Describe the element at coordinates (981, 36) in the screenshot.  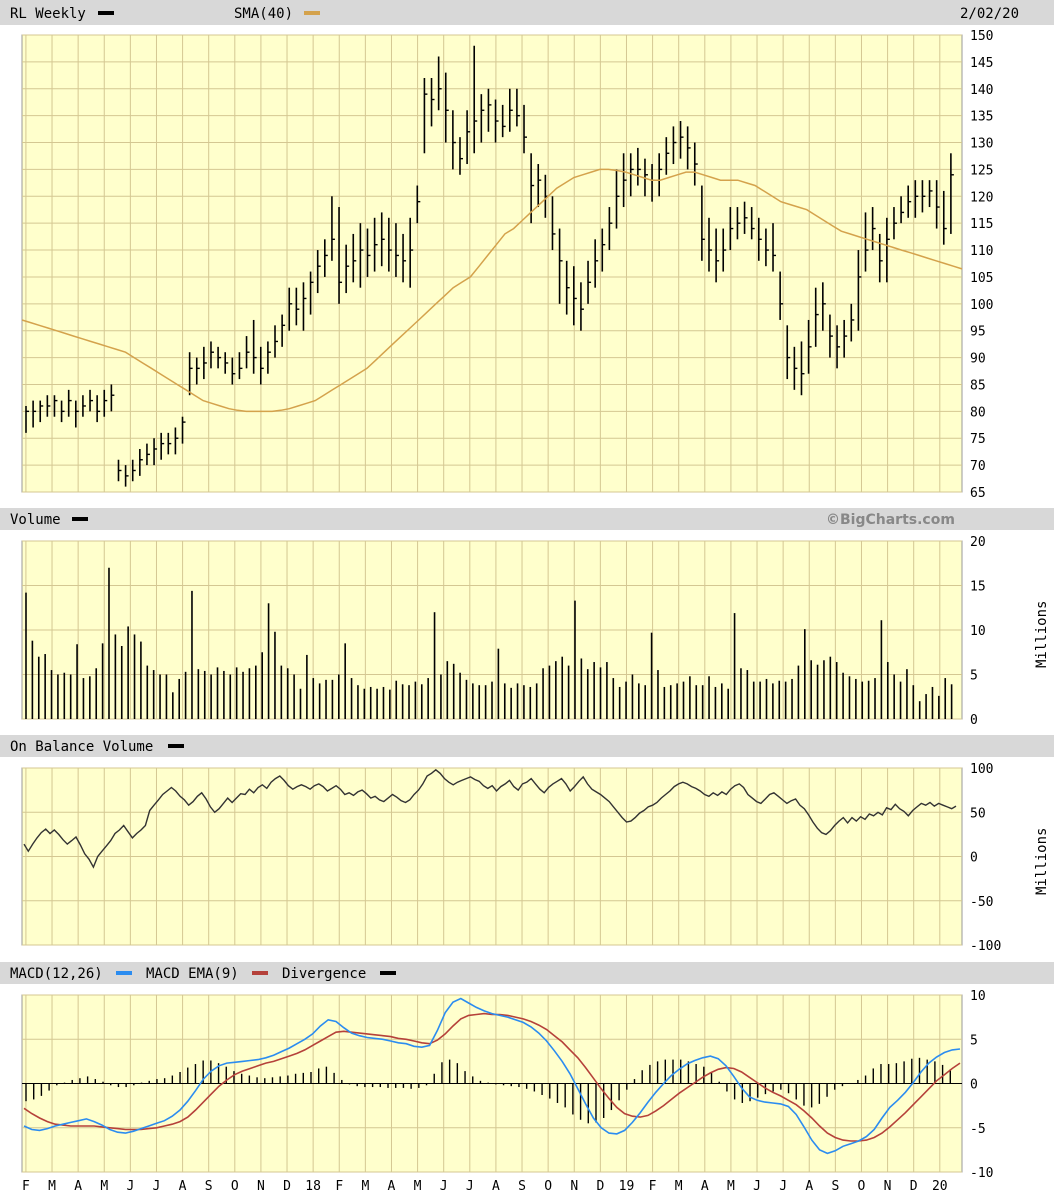
I see `y-tick-label: 150` at that location.